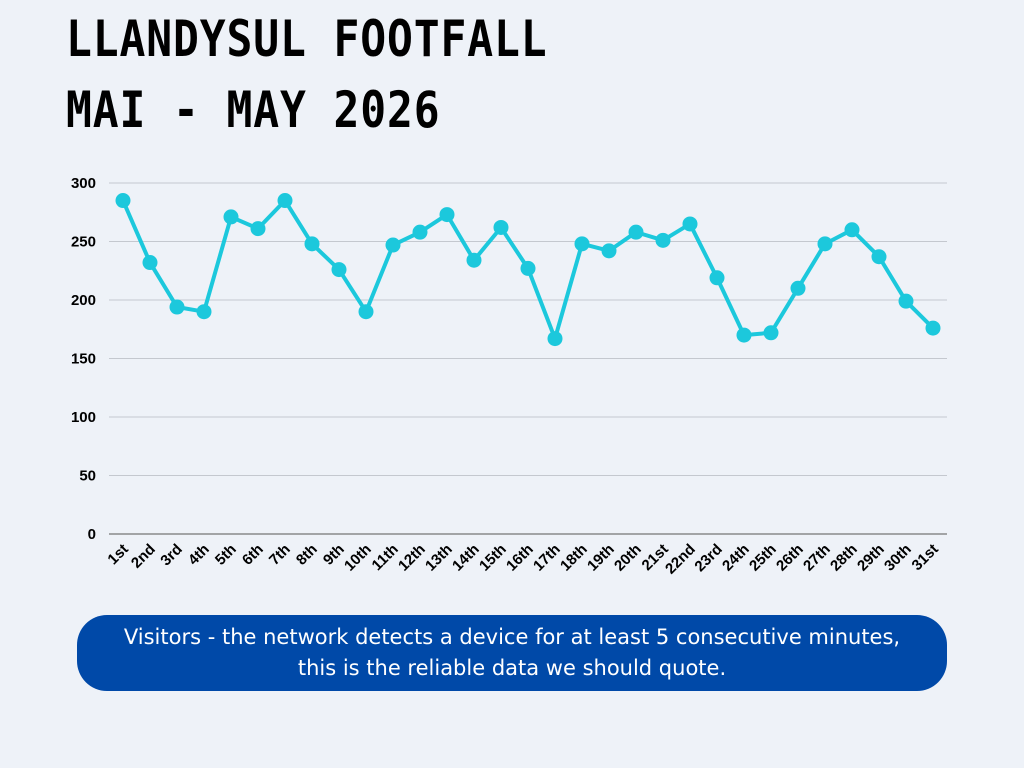 The width and height of the screenshot is (1024, 768). Describe the element at coordinates (520, 558) in the screenshot. I see `x-tick-label: 16th` at that location.